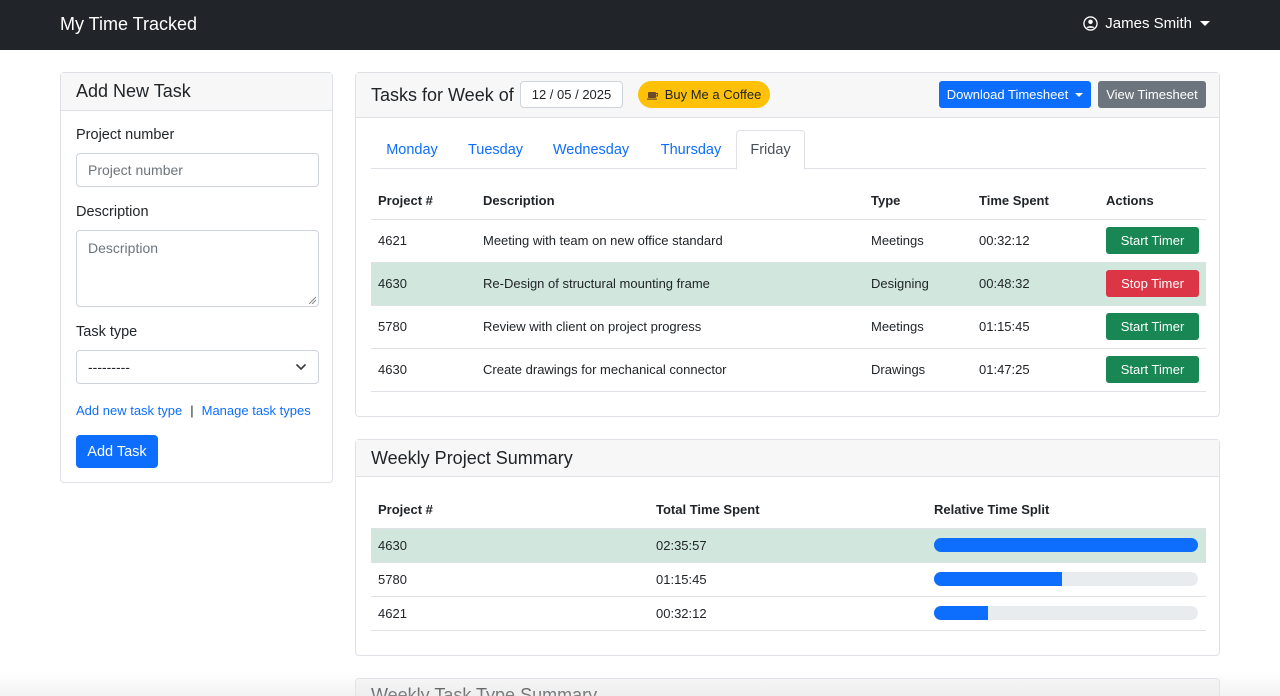 This screenshot has height=696, width=1280. I want to click on top-navbar: My Time Tracked James Smith, so click(640, 25).